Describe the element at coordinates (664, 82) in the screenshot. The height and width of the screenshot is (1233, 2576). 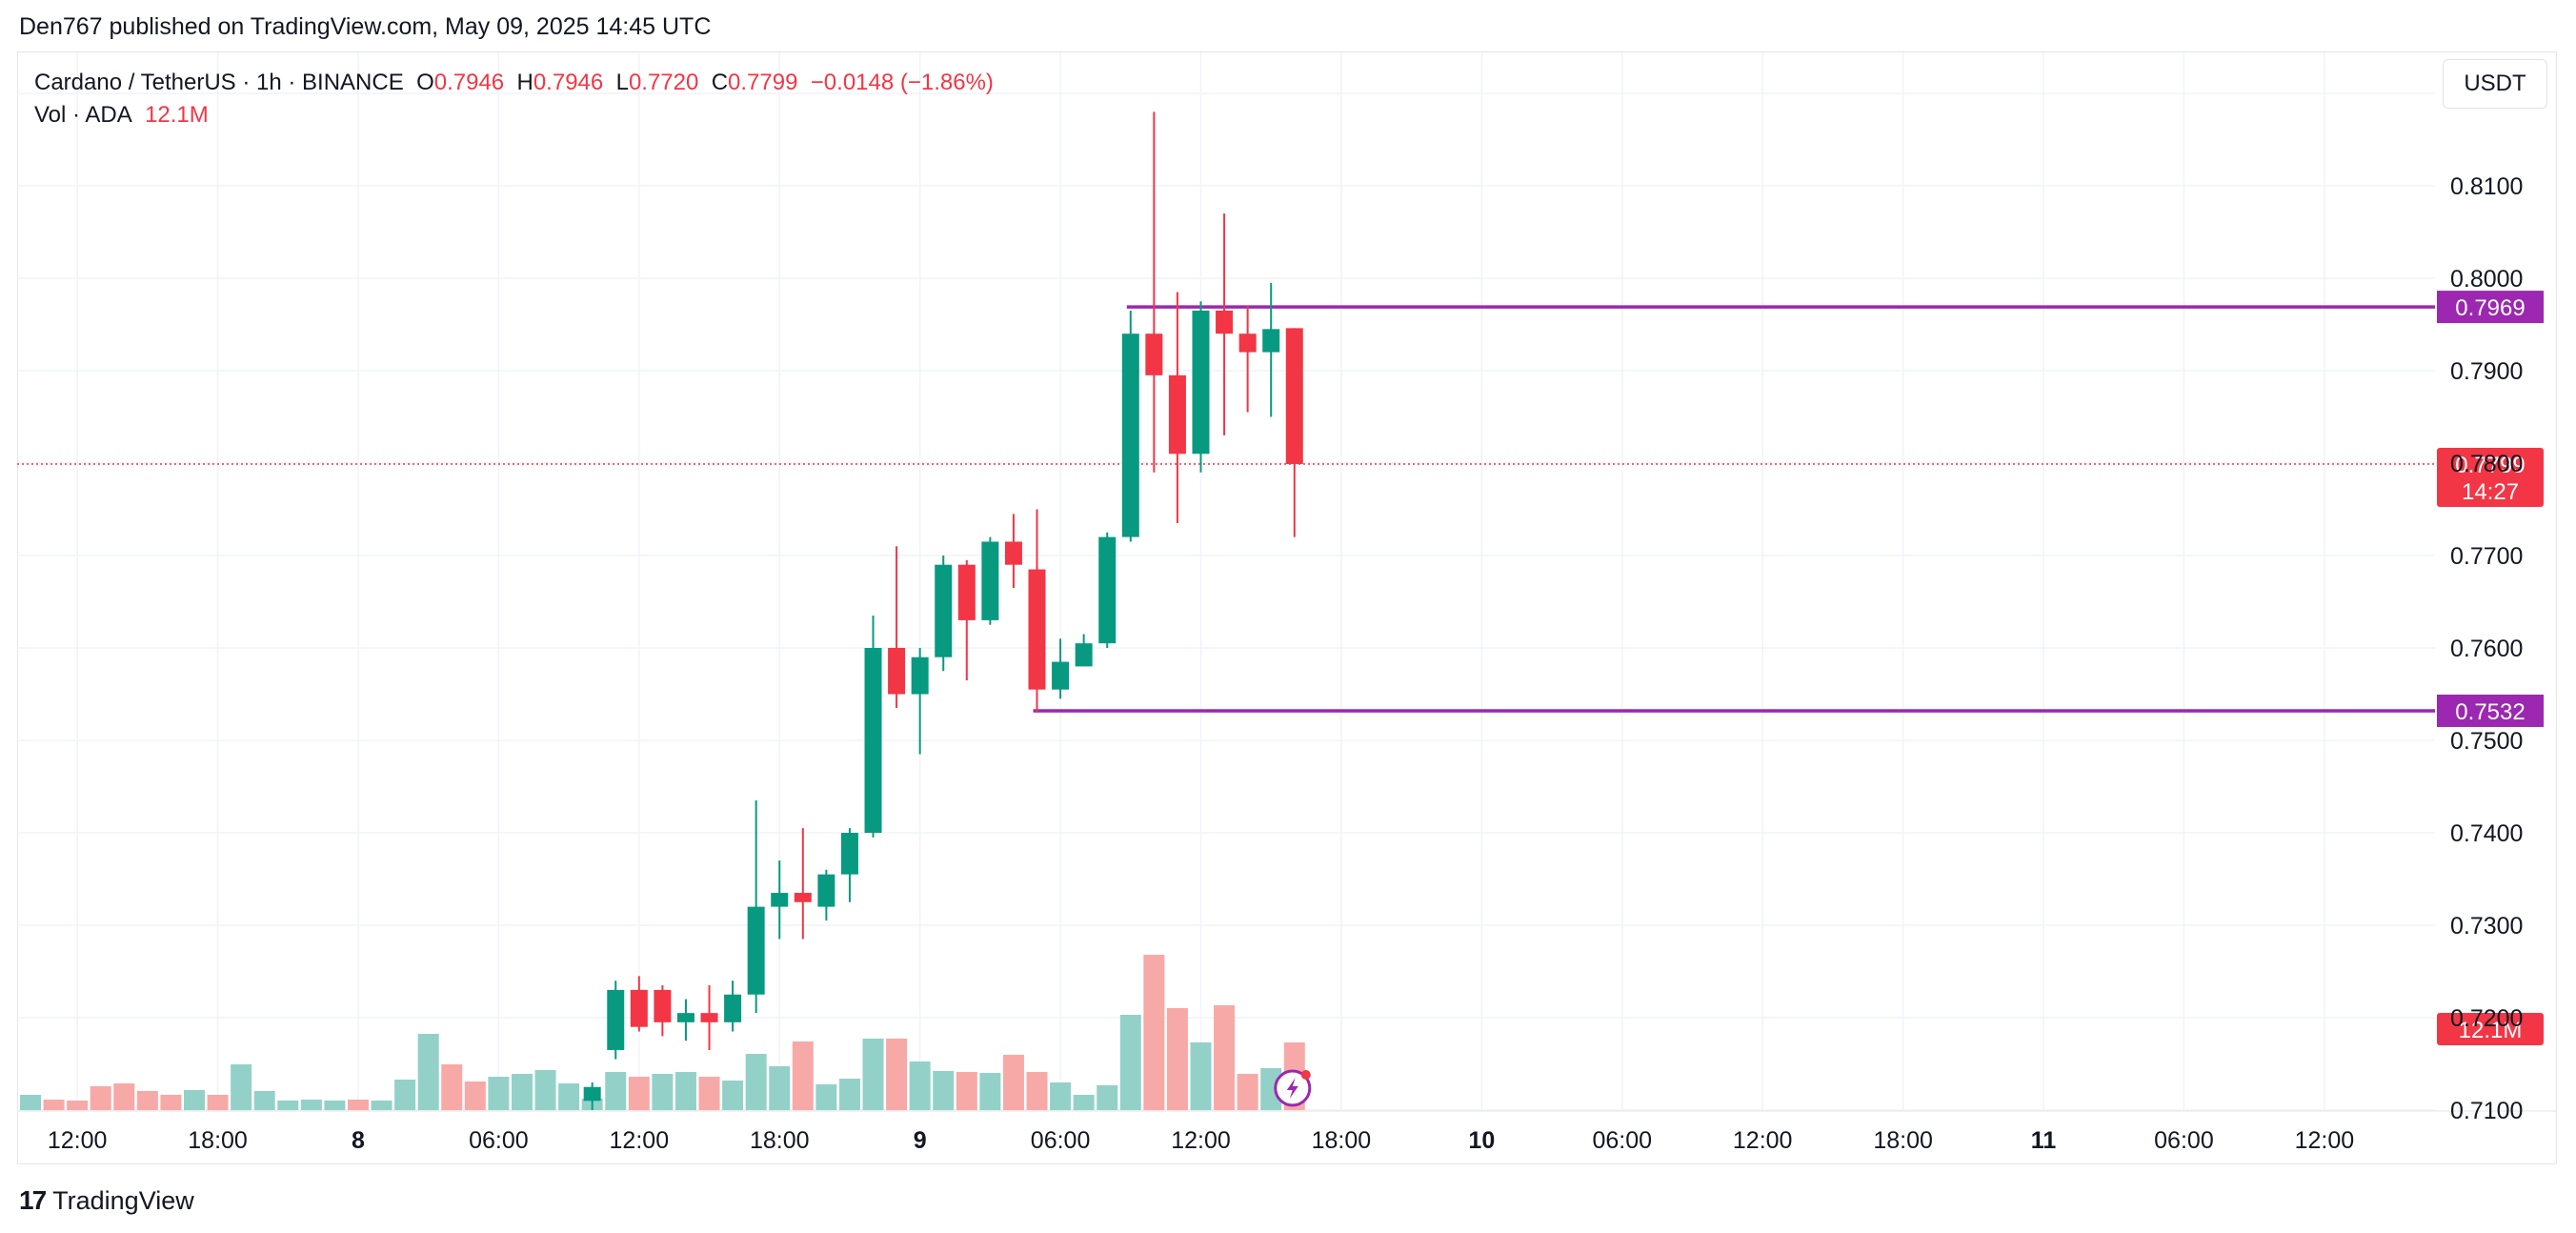
I see `legend-low: 0.7720` at that location.